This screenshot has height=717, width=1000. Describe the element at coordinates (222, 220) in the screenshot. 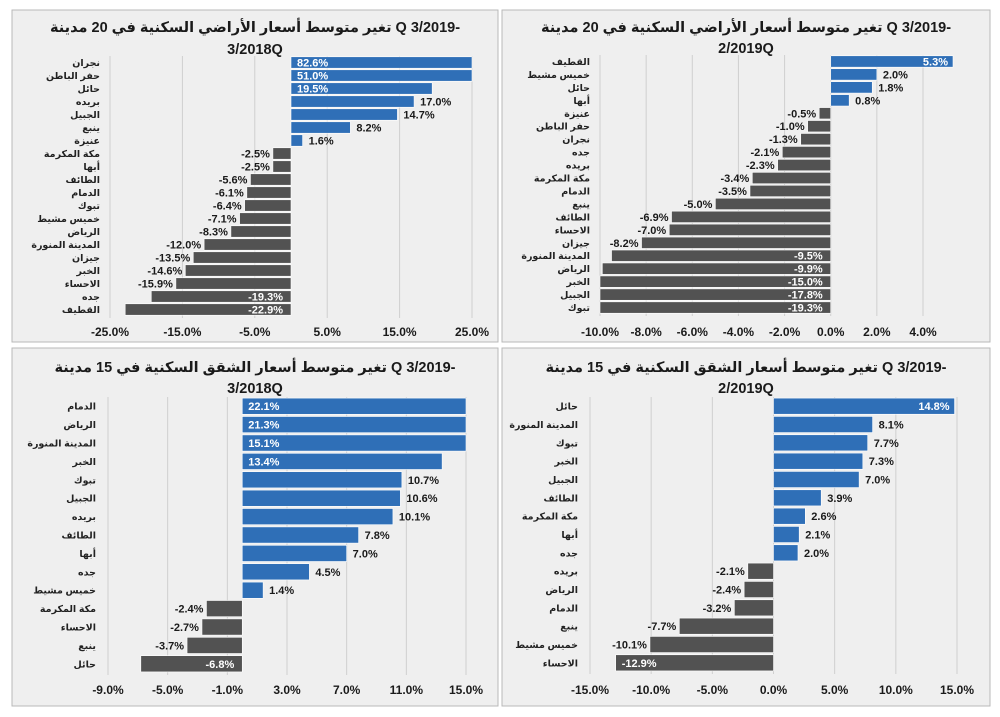

I see `data-label: -7.1%` at that location.